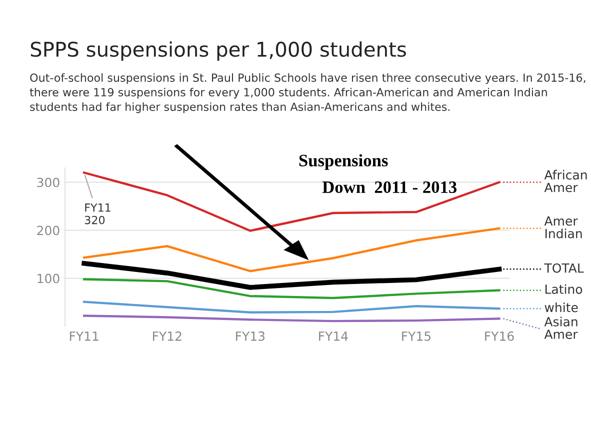  Describe the element at coordinates (499, 336) in the screenshot. I see `x-tick-label: FY16` at that location.